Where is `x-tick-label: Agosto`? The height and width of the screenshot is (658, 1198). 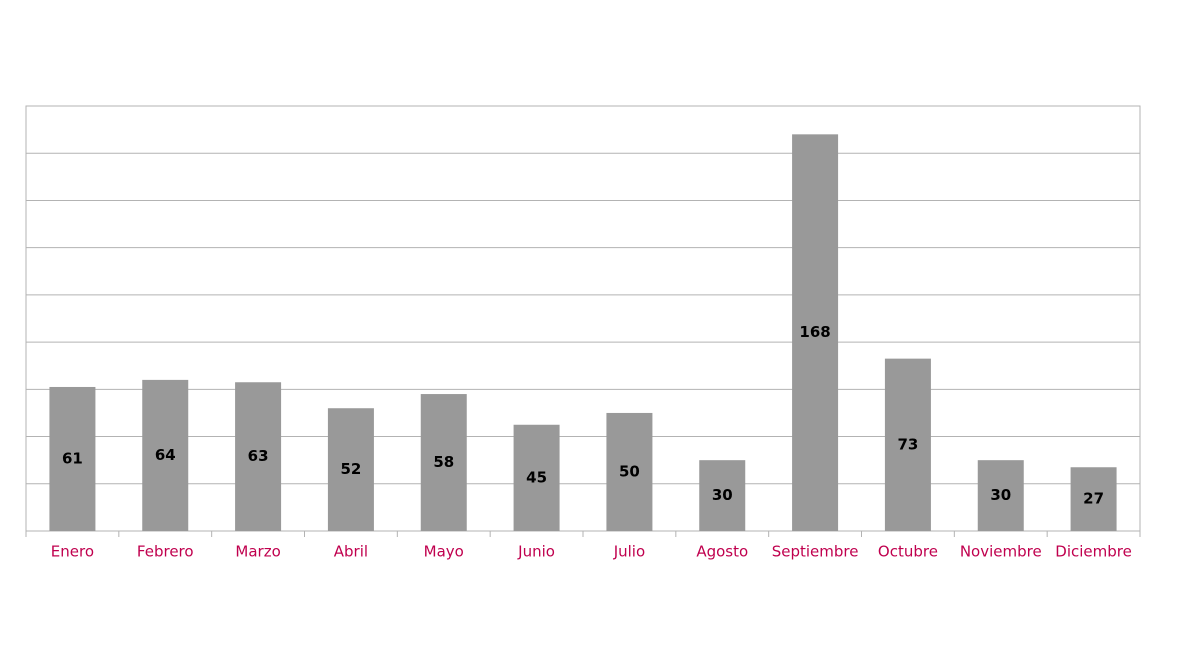
x-tick-label: Agosto is located at coordinates (722, 552).